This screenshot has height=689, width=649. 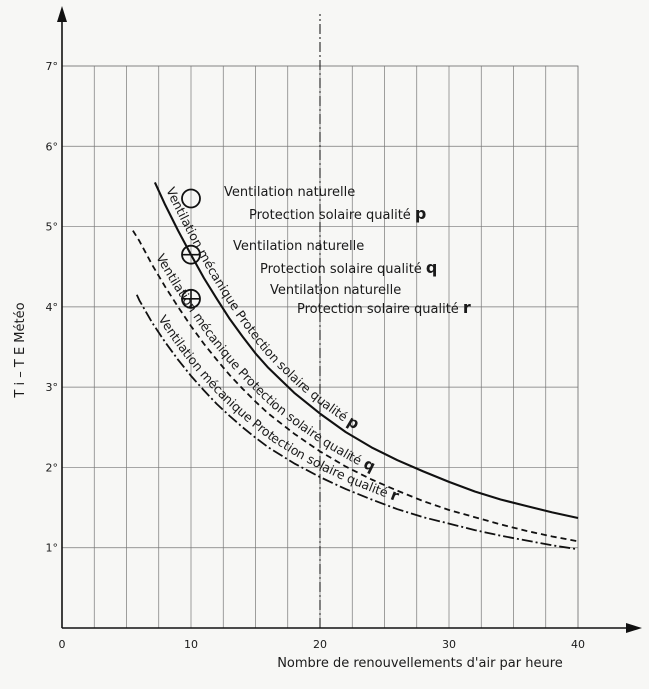 What do you see at coordinates (52, 387) in the screenshot?
I see `y-tick-label: 3°` at bounding box center [52, 387].